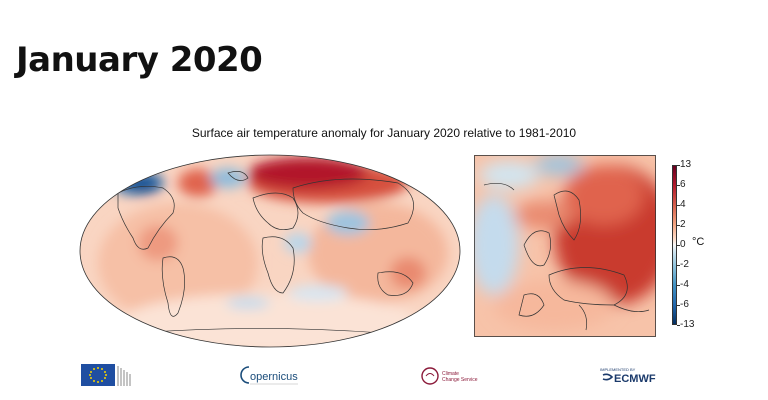 This screenshot has width=768, height=400. I want to click on colorbar-gradient, so click(674, 245).